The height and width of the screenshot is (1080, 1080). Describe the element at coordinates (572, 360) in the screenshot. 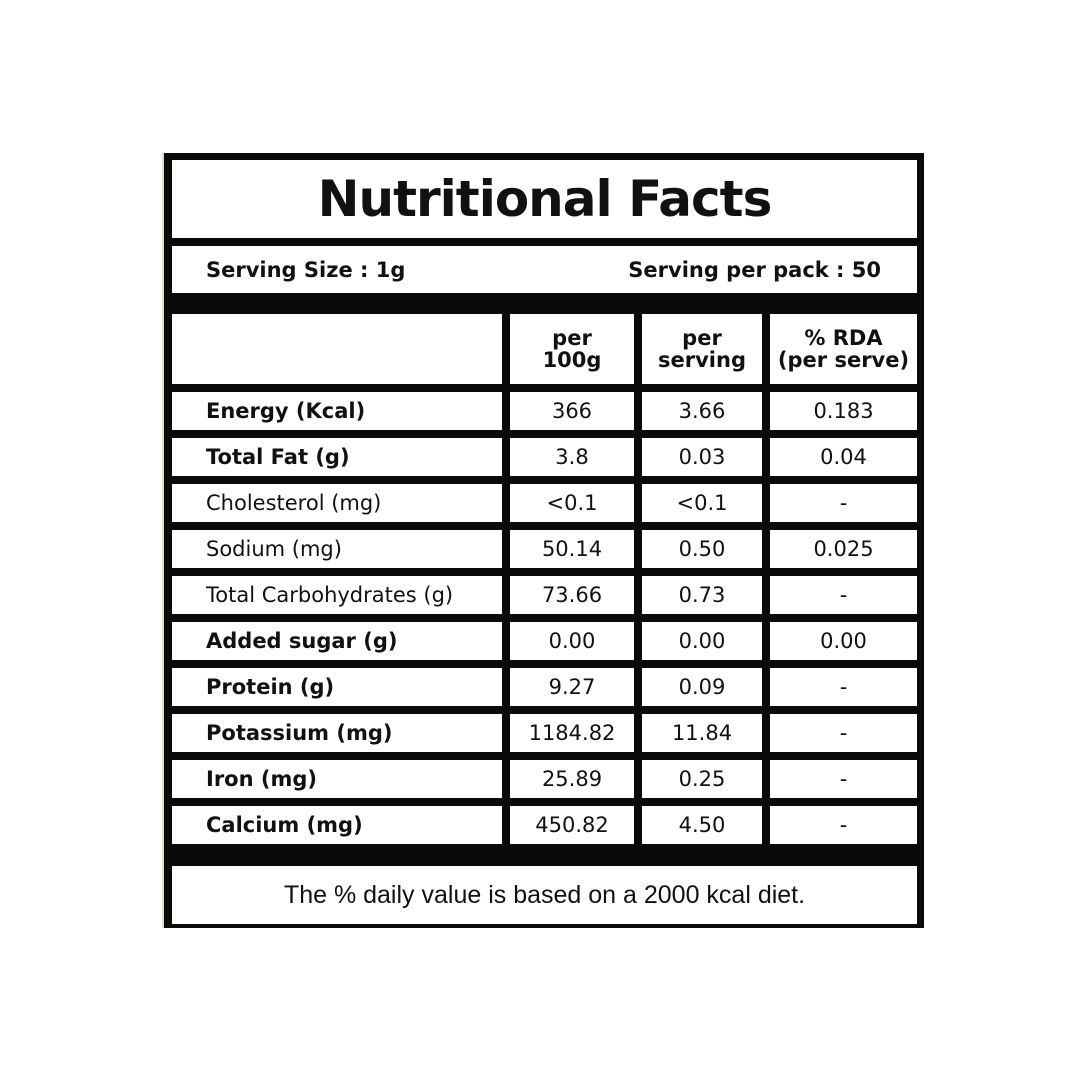

I see `header-line: 100g` at that location.